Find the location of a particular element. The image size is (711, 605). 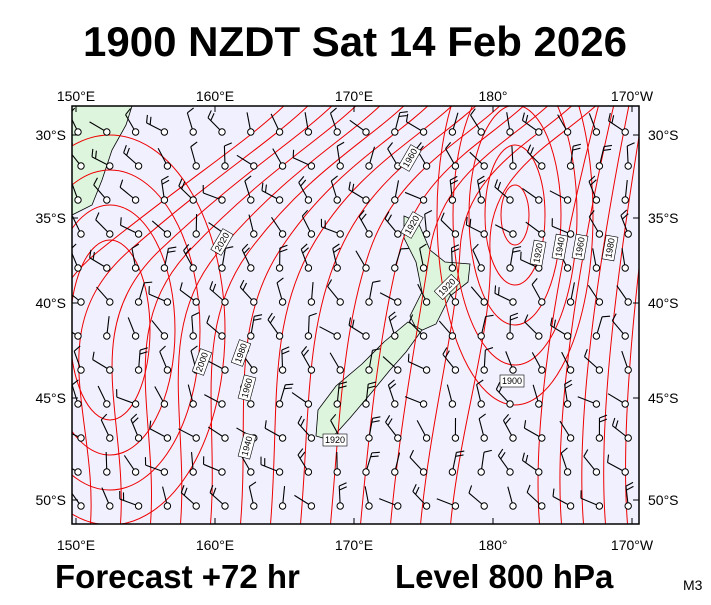

lat-label-right: 50°S is located at coordinates (663, 500).